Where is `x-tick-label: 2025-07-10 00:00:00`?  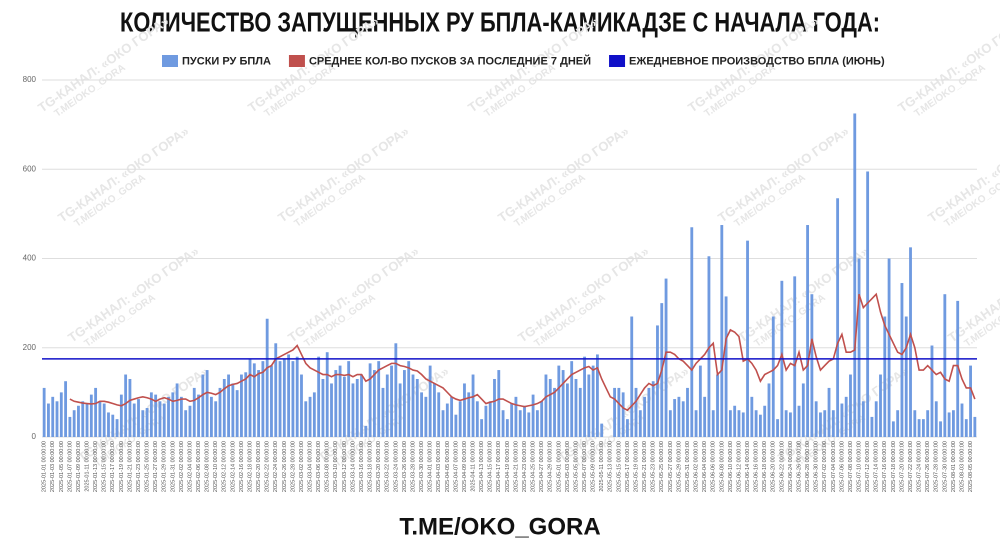 x-tick-label: 2025-07-10 00:00:00 is located at coordinates (860, 466).